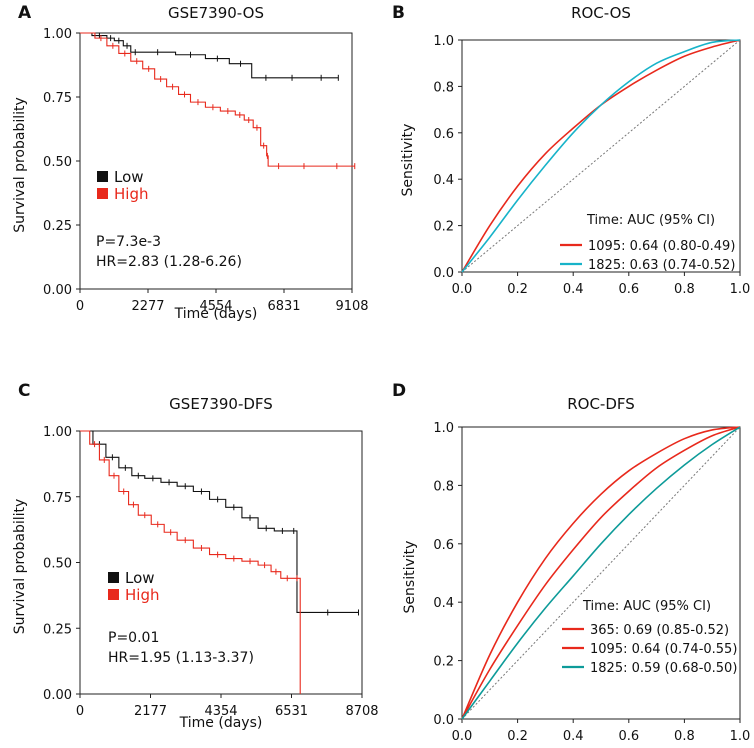 The width and height of the screenshot is (754, 748). What do you see at coordinates (291, 711) in the screenshot?
I see `x-tick-label: 6531` at bounding box center [291, 711].